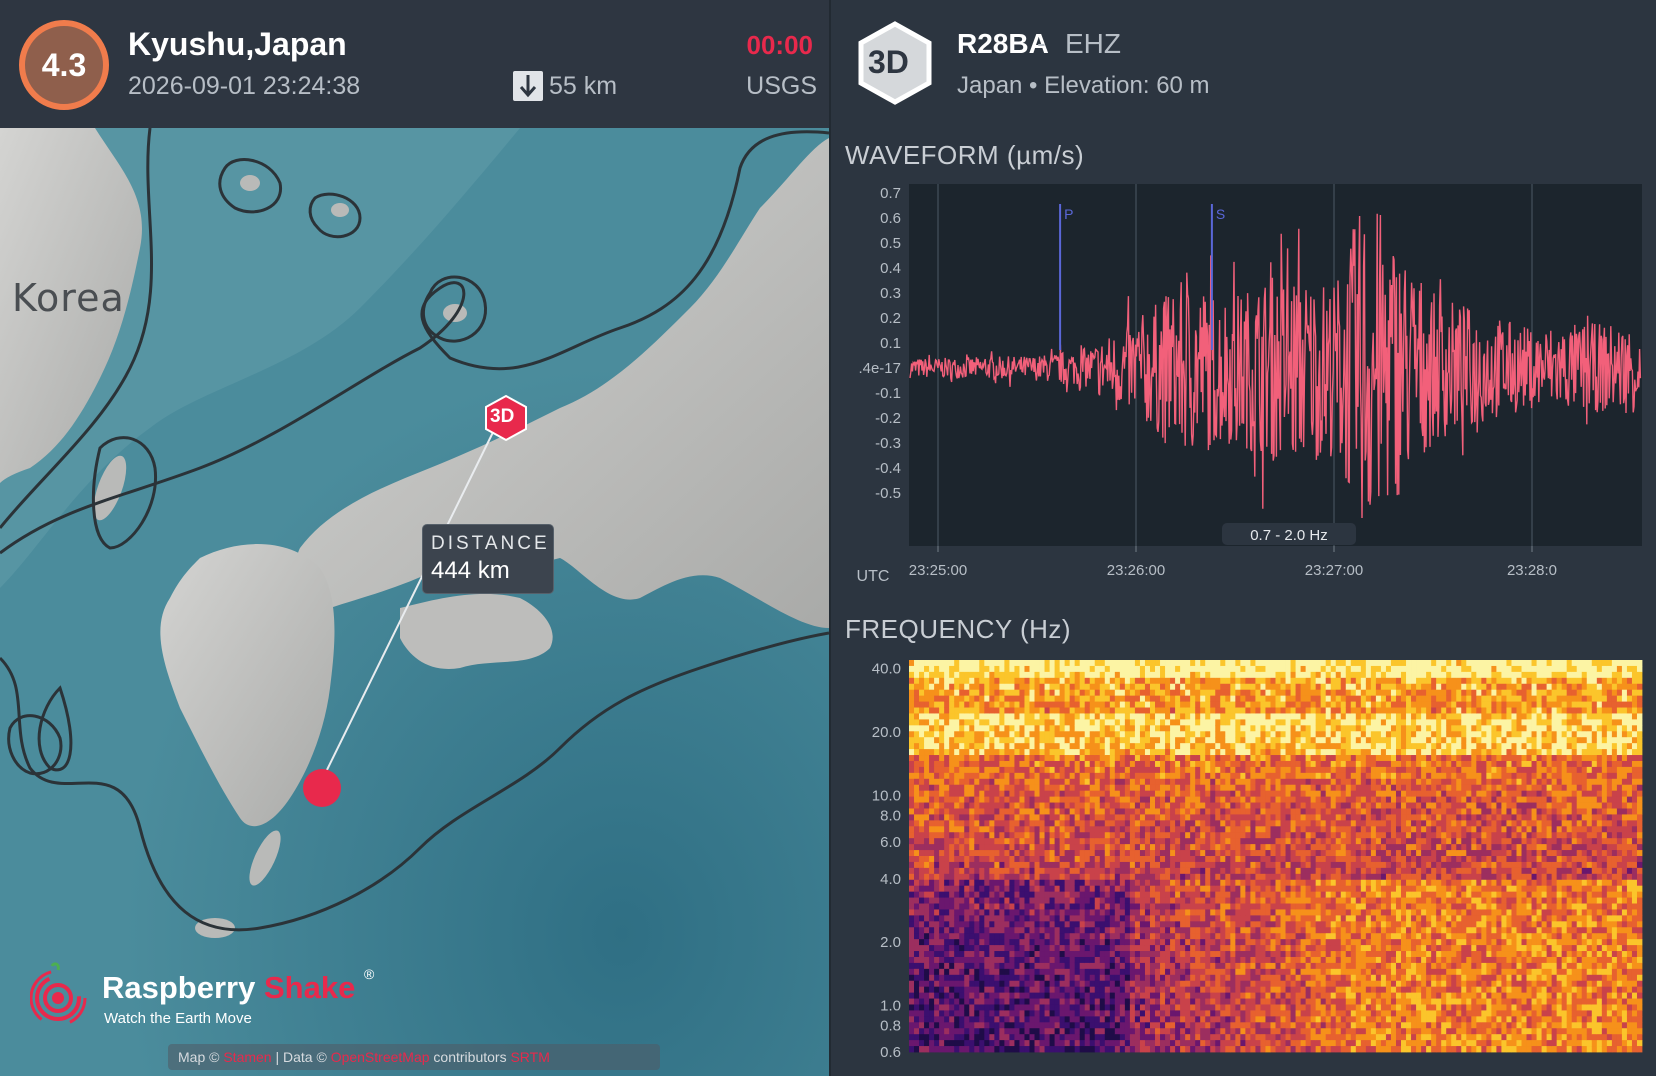 This screenshot has width=1656, height=1076. Describe the element at coordinates (530, 1057) in the screenshot. I see `srtm-link: SRTM` at that location.